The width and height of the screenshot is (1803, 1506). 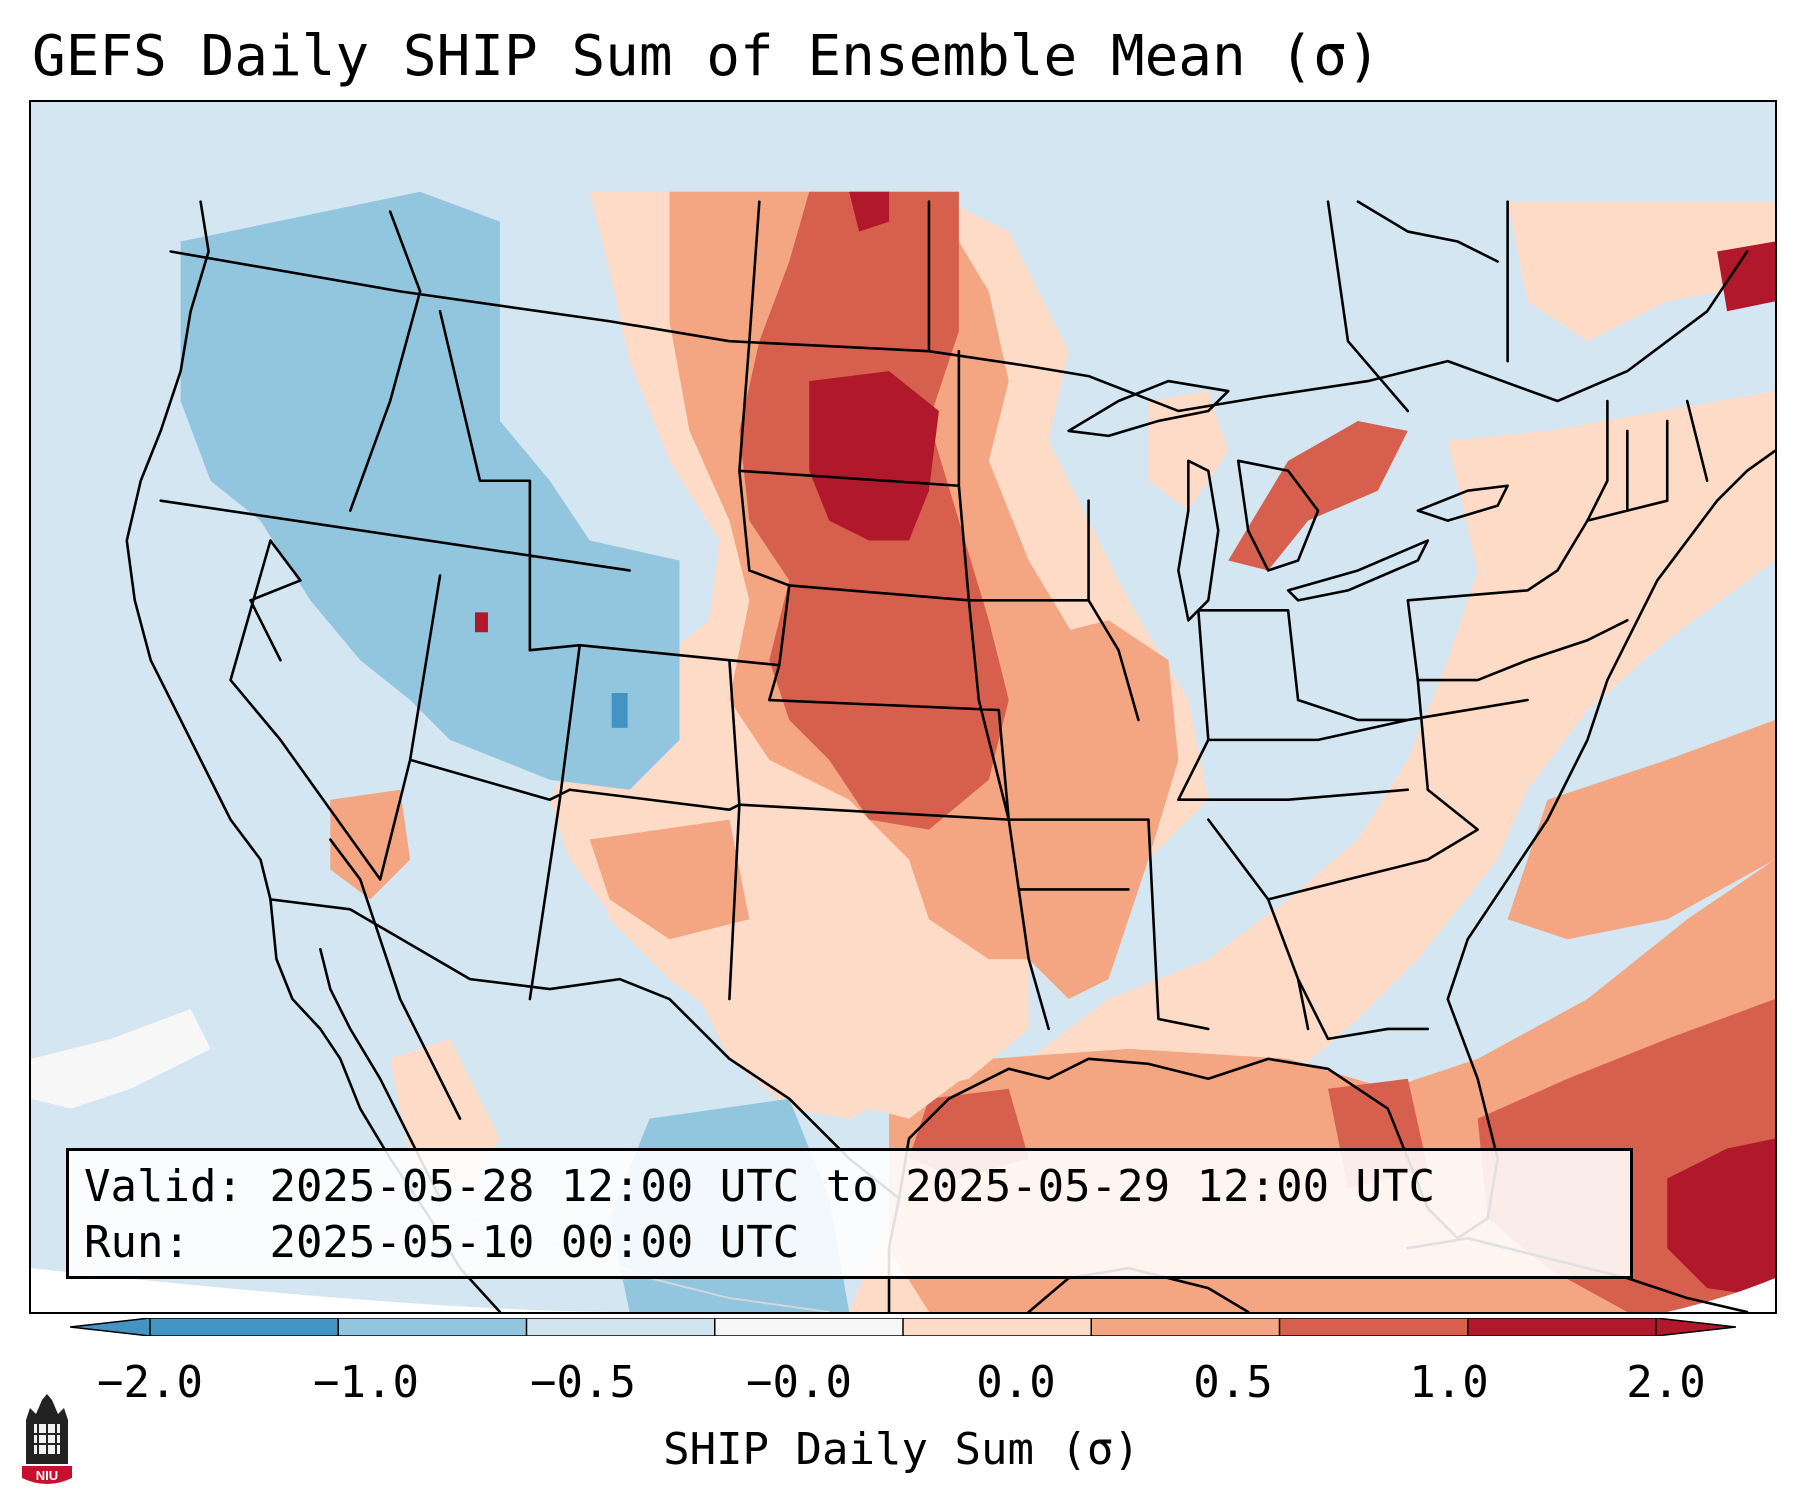 I want to click on southwest-warm-patches, so click(x=370, y=844).